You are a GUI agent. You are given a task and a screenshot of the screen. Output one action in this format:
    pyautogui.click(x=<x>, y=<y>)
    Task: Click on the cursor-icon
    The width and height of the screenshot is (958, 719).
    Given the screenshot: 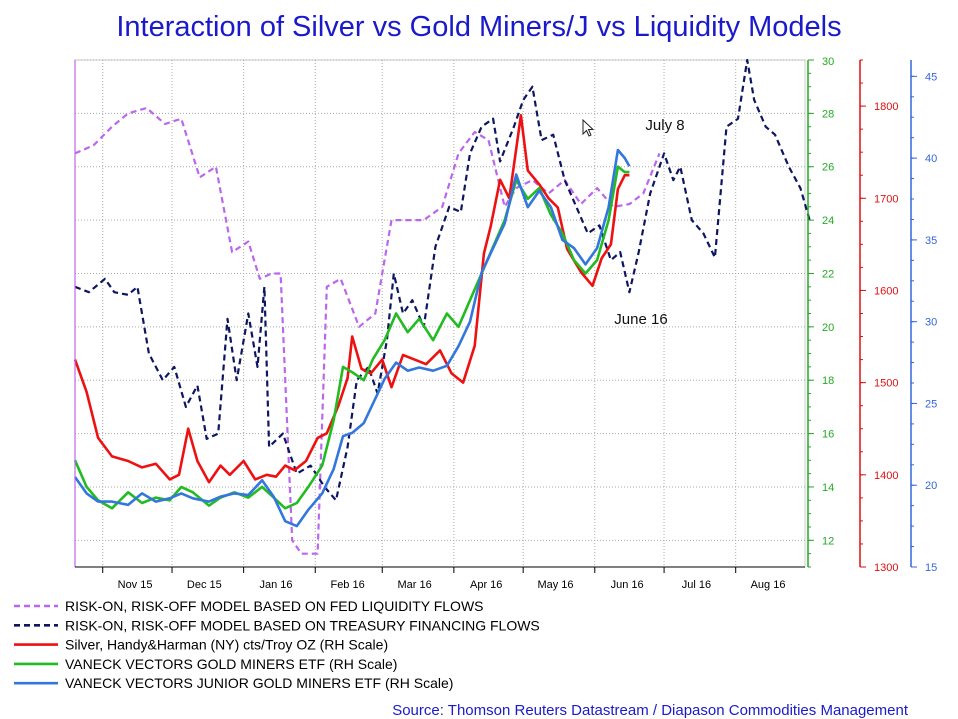 What is the action you would take?
    pyautogui.click(x=588, y=127)
    